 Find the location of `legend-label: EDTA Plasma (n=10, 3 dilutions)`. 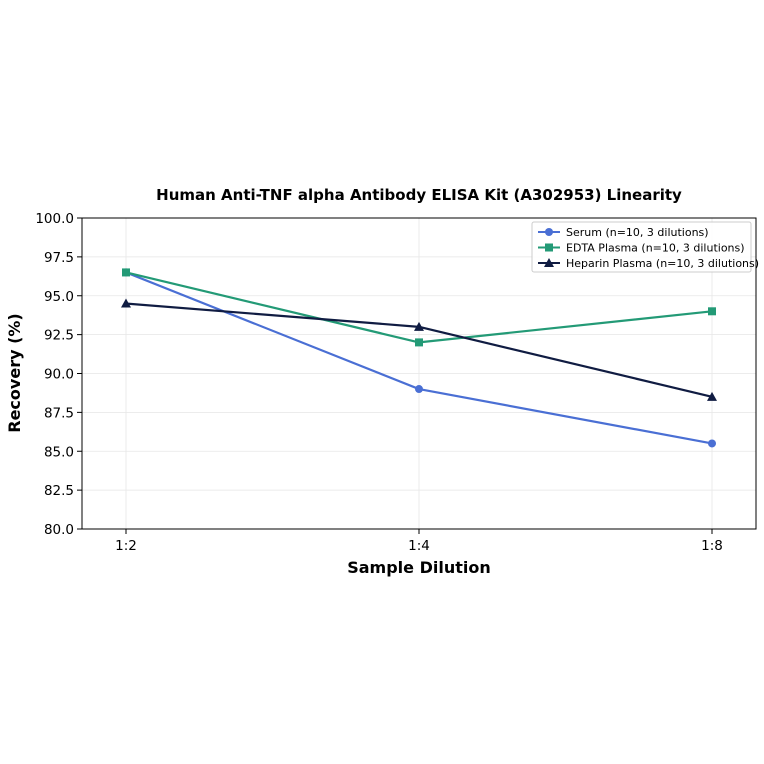

legend-label: EDTA Plasma (n=10, 3 dilutions) is located at coordinates (655, 248).